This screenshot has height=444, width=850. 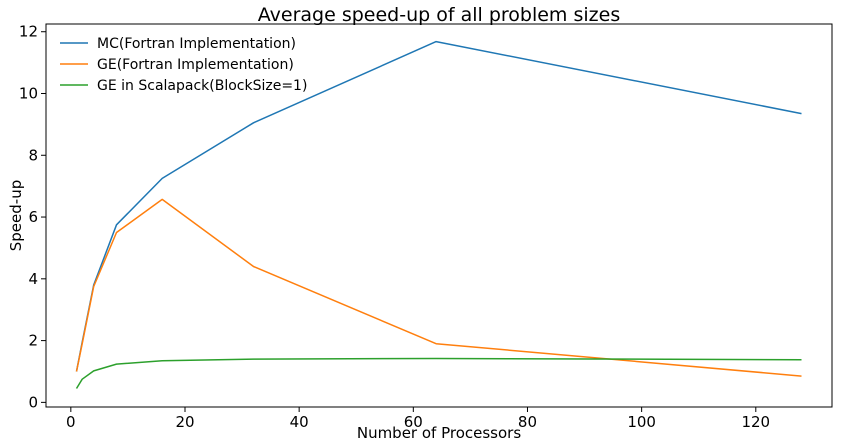 I want to click on y-tick-label: 4, so click(x=33, y=279).